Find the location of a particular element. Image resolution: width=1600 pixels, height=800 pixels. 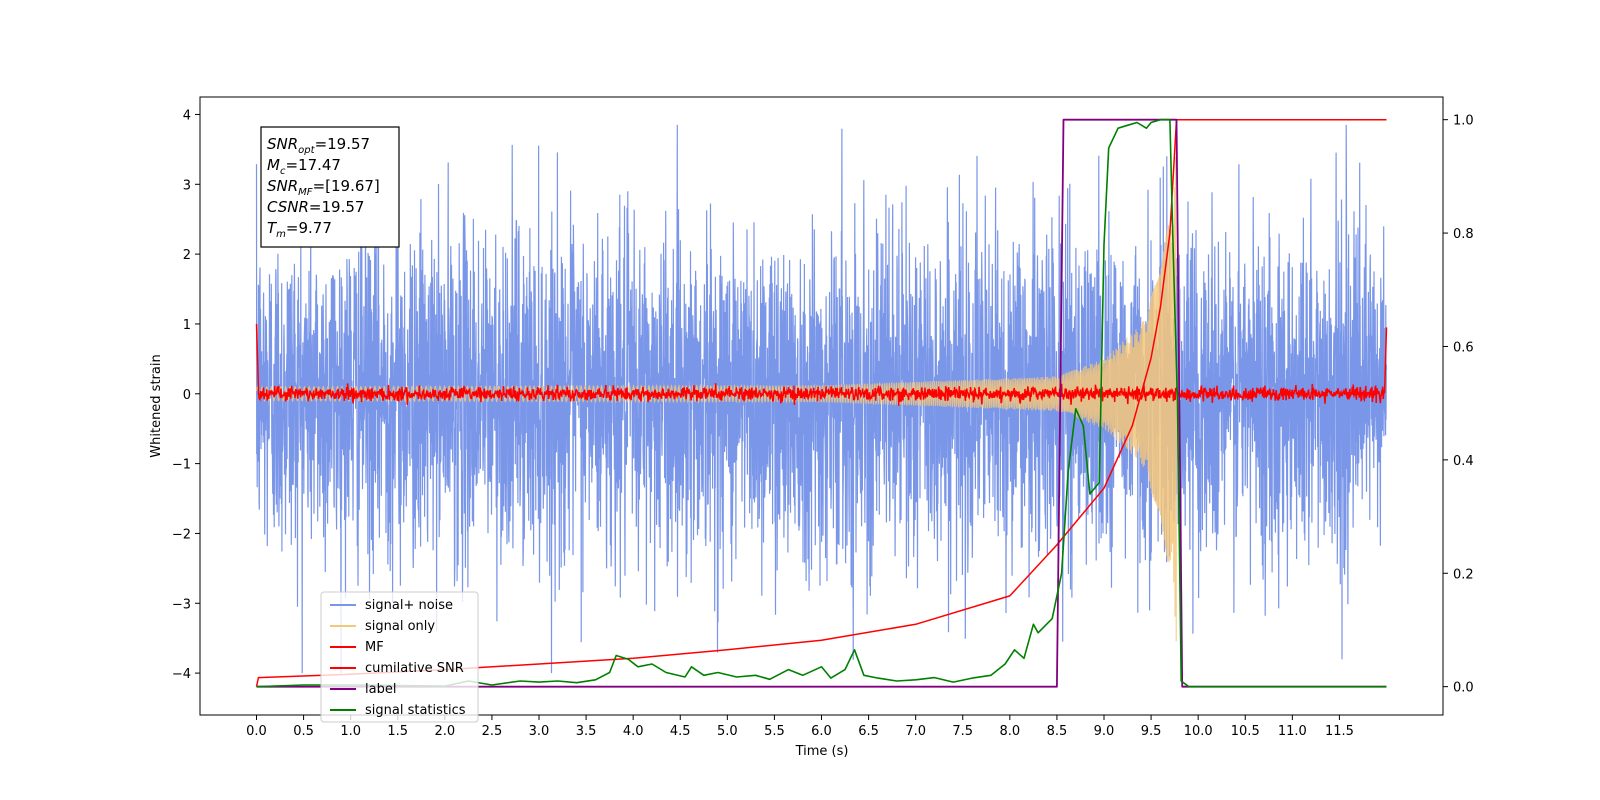

y-axis-left: 4 3 2 1 0 −1 −2 −3 −4 is located at coordinates (186, 395).